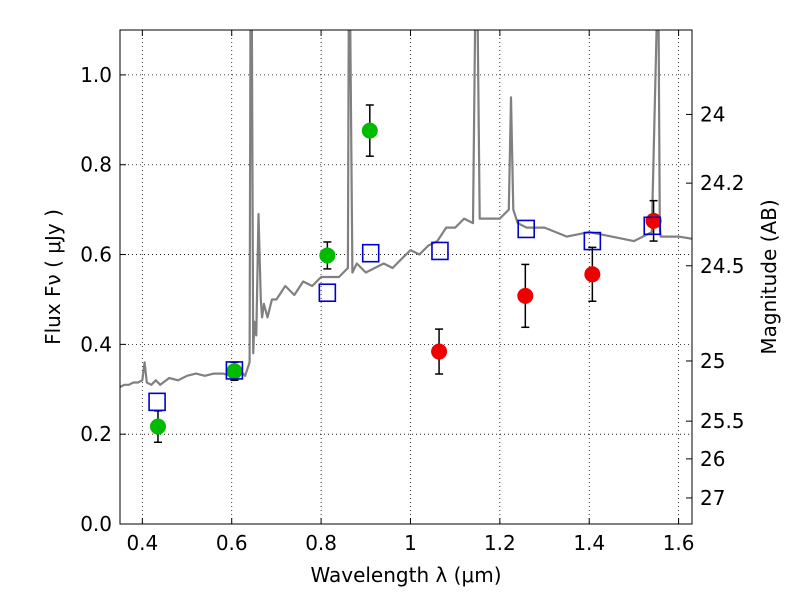 The image size is (800, 600). What do you see at coordinates (142, 543) in the screenshot?
I see `x-tick-label: 0.4` at bounding box center [142, 543].